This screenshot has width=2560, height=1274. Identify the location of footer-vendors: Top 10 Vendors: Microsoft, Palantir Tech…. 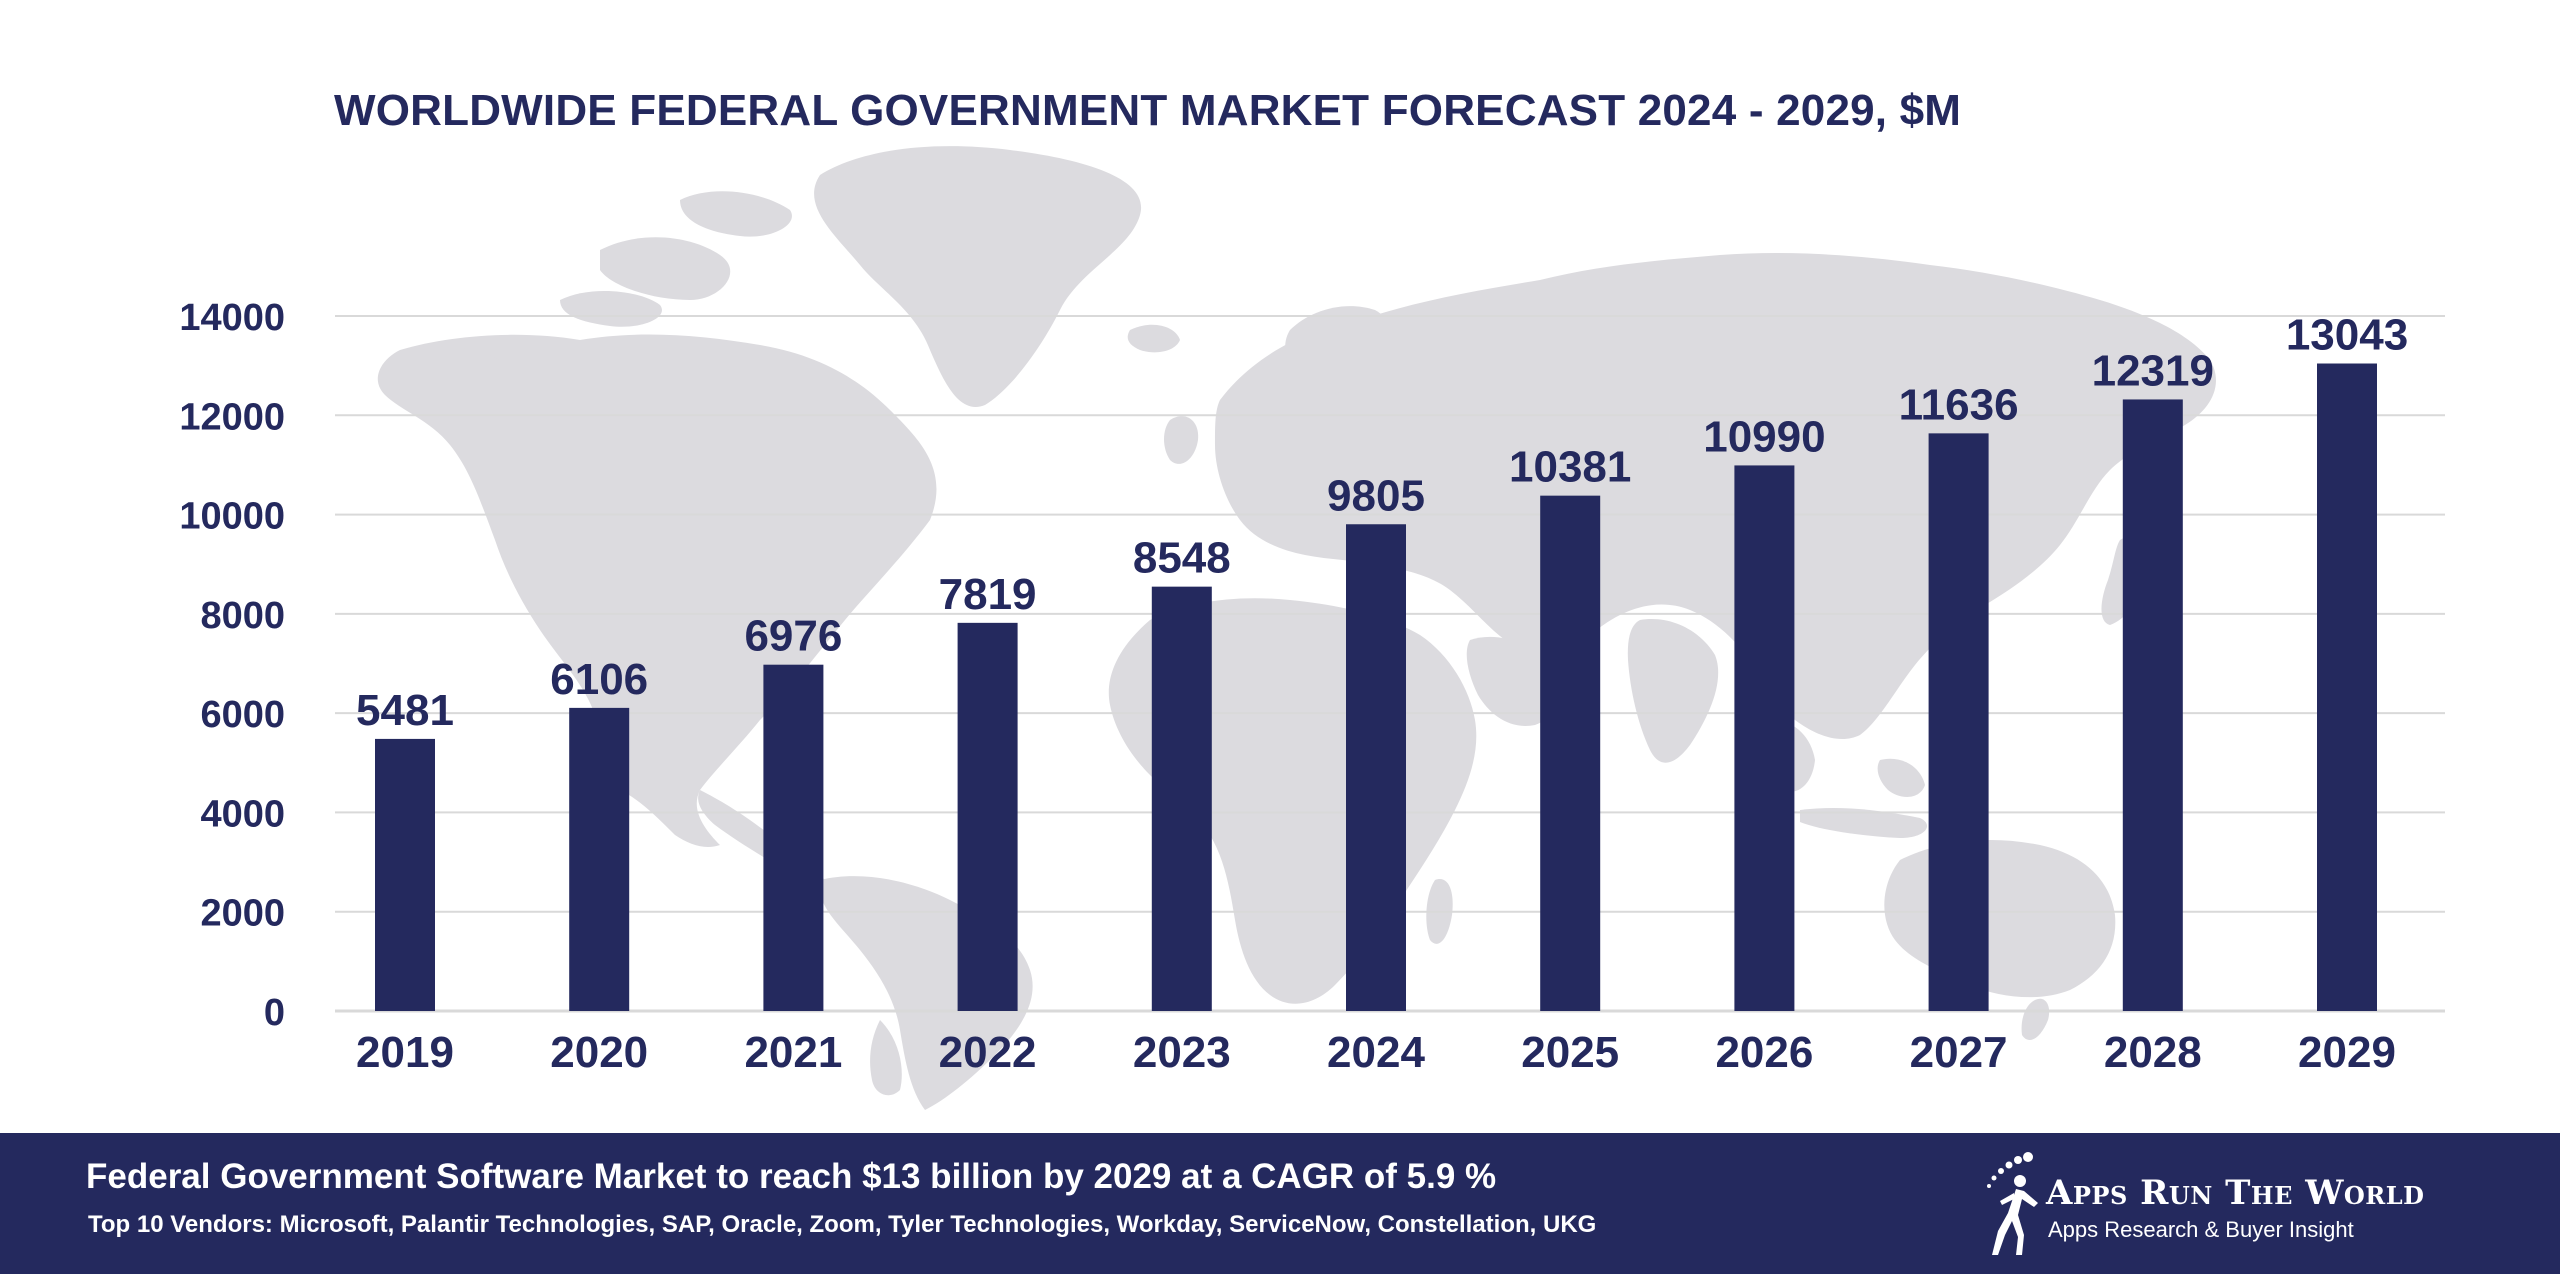
(842, 1224).